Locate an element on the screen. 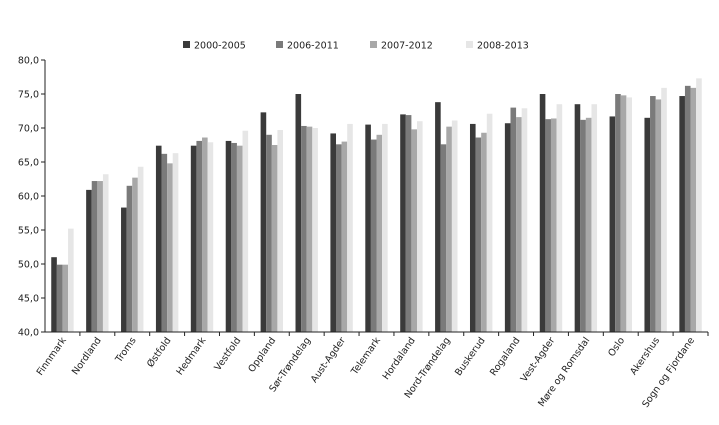 The height and width of the screenshot is (425, 719). x-category-label: Rogaland is located at coordinates (505, 356).